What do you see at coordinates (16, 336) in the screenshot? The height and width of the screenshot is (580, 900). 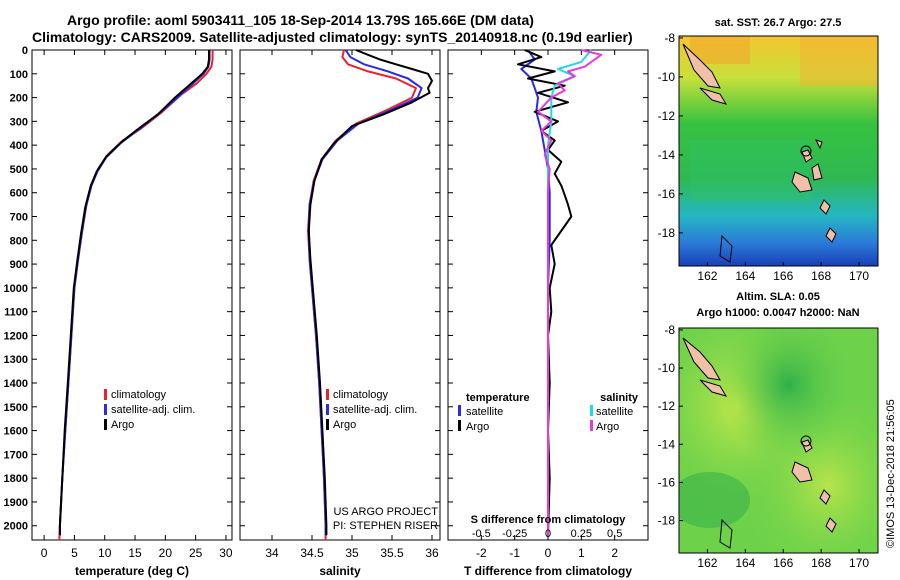 I see `depth-tick-label: 1200` at bounding box center [16, 336].